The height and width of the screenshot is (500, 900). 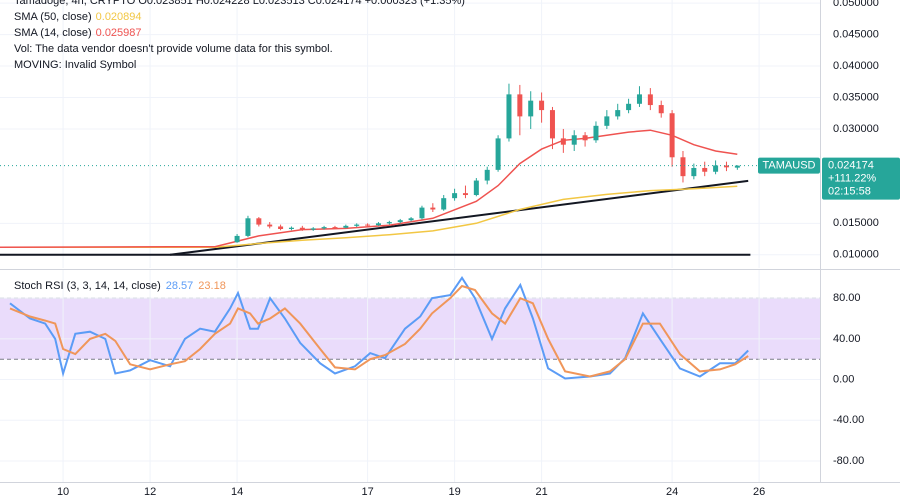 What do you see at coordinates (53, 33) in the screenshot?
I see `legend-name: SMA (14, close)` at bounding box center [53, 33].